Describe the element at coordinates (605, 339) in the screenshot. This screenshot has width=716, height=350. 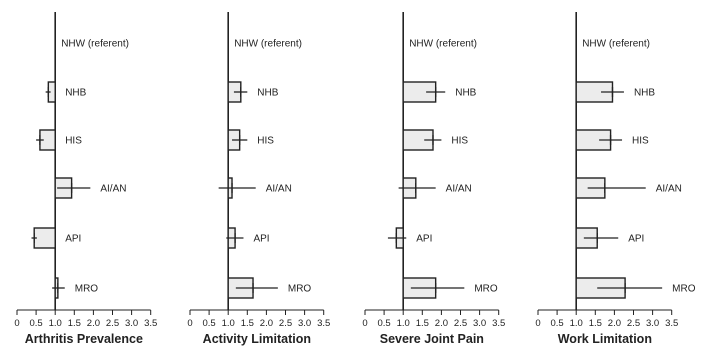
I see `chart-title: Work Limitation` at that location.